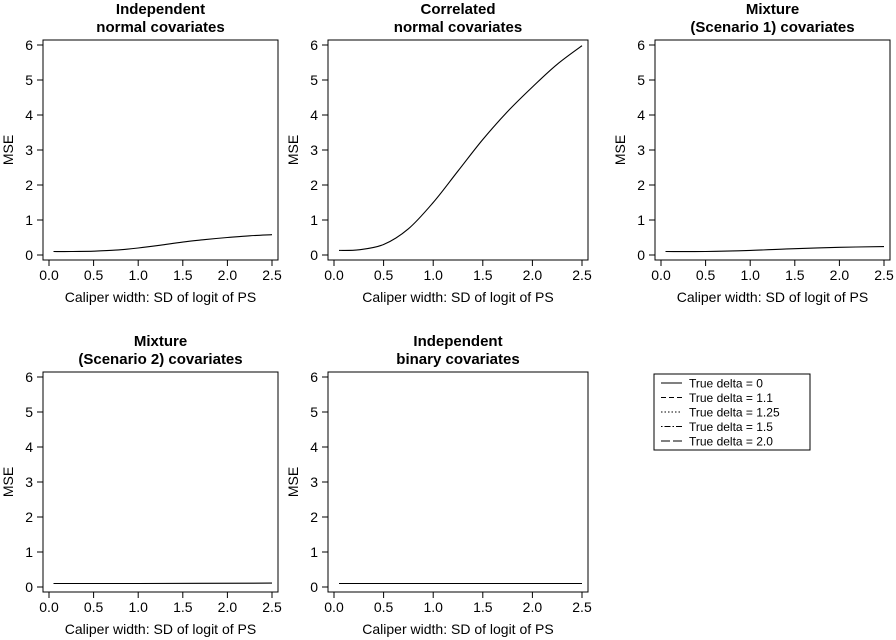 Image resolution: width=896 pixels, height=640 pixels. I want to click on chart-title-line: (Scenario 2) covariates, so click(160, 359).